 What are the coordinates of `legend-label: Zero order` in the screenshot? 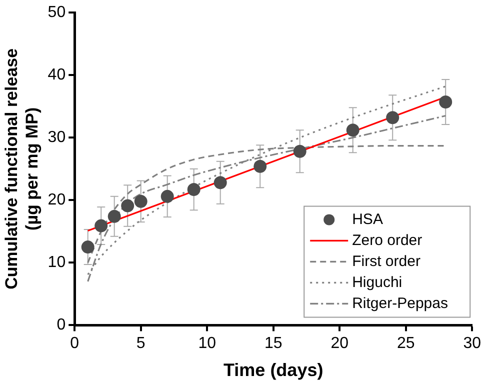 It's located at (387, 240).